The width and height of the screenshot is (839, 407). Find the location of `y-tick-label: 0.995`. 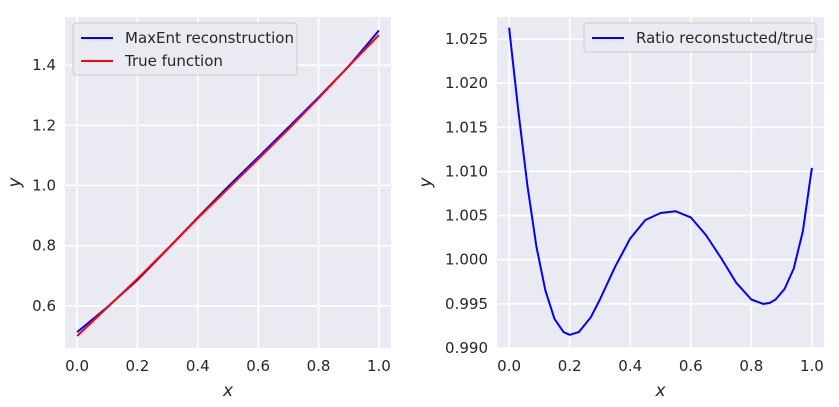

y-tick-label: 0.995 is located at coordinates (466, 304).